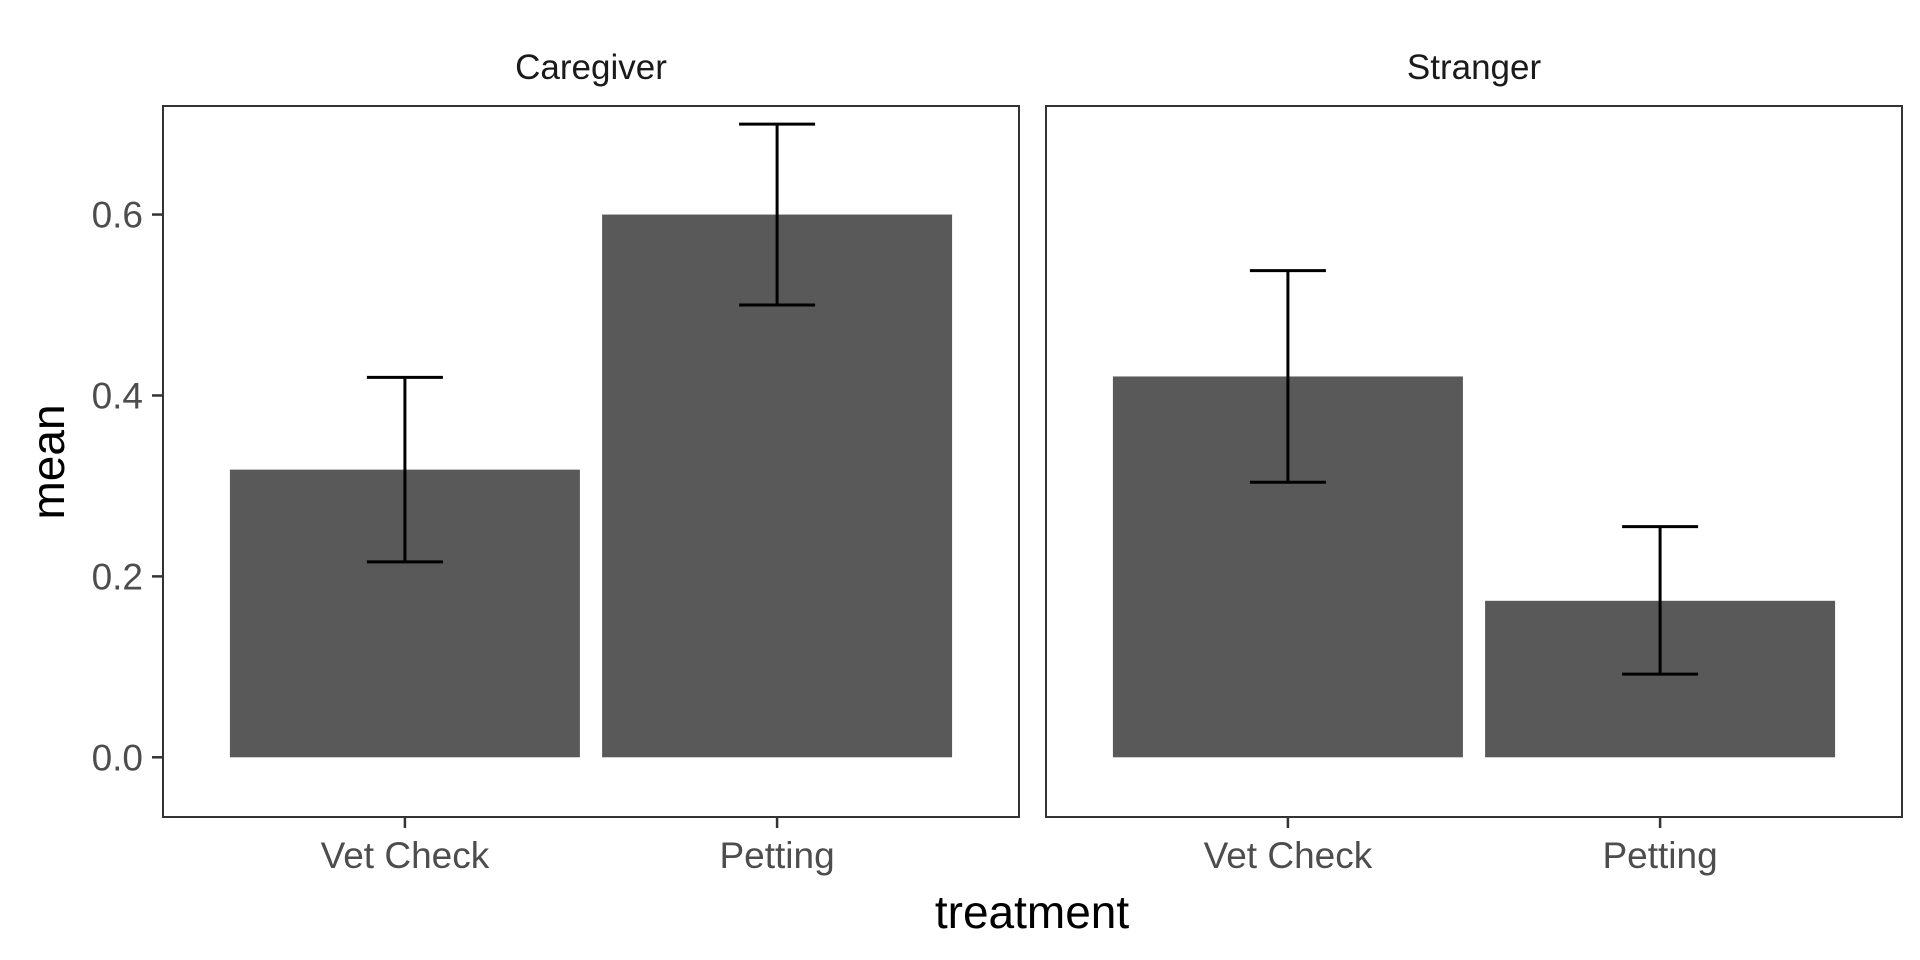  Describe the element at coordinates (117, 395) in the screenshot. I see `y-tick-label: 0.4` at that location.